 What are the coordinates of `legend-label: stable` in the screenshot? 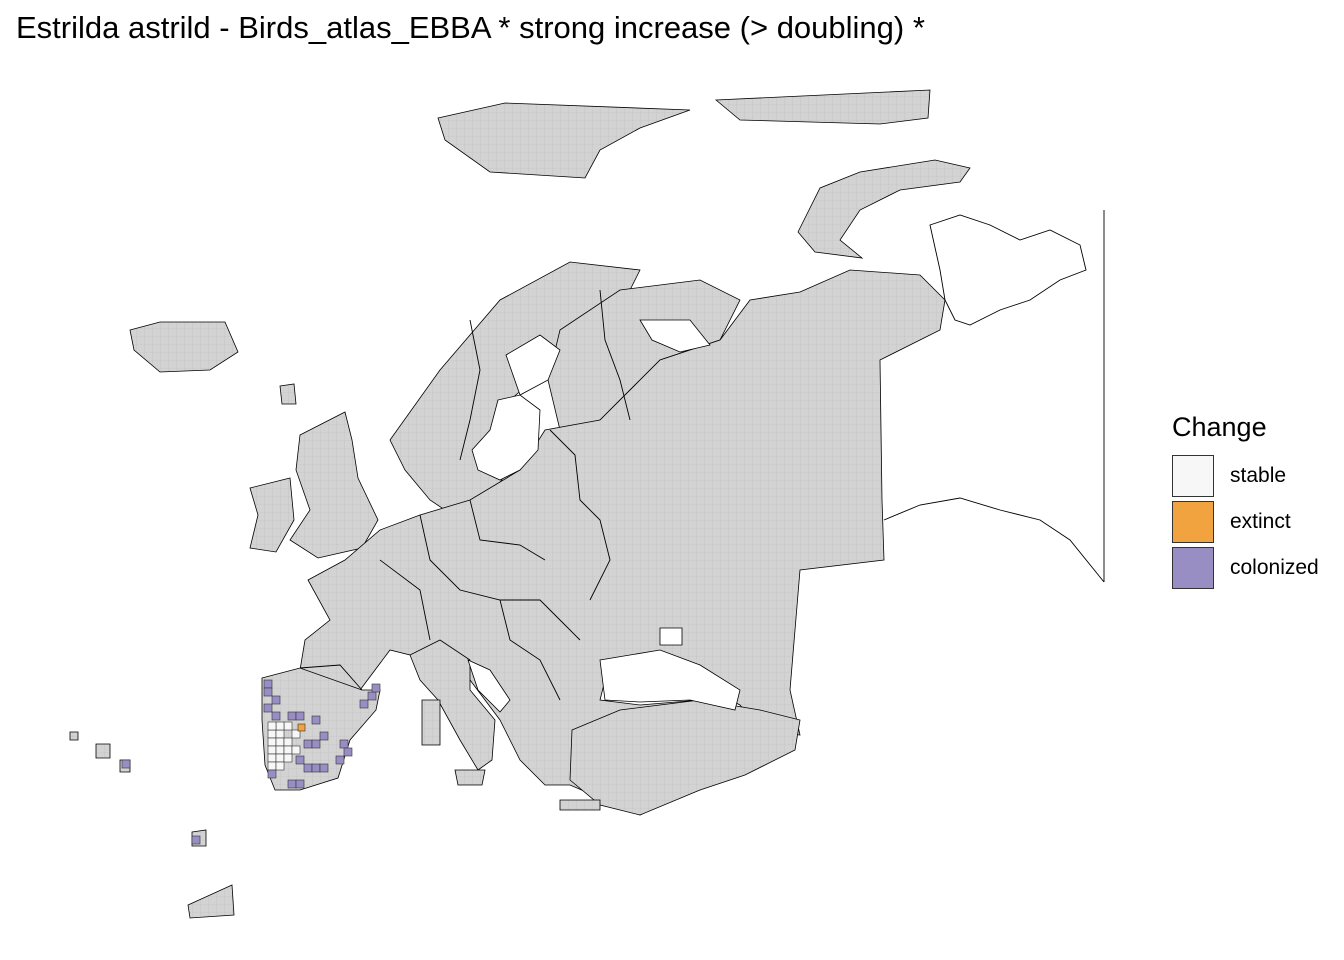 It's located at (1258, 475).